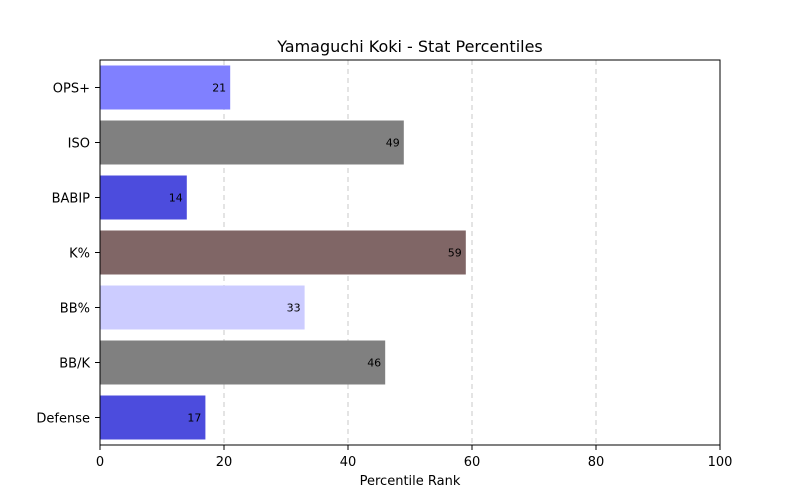 This screenshot has width=800, height=500. What do you see at coordinates (68, 254) in the screenshot?
I see `y-axis-ticks: OPS+ ISO BABIP K% BB% BB/K Defense` at bounding box center [68, 254].